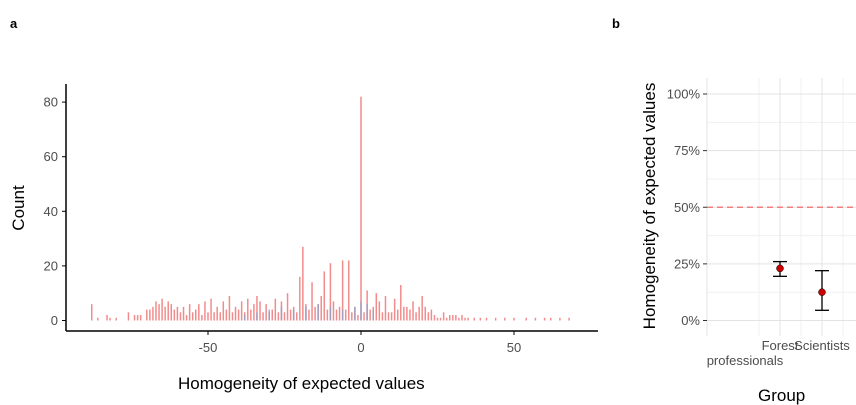 The width and height of the screenshot is (856, 405). I want to click on y-tick-label: 0, so click(54, 320).